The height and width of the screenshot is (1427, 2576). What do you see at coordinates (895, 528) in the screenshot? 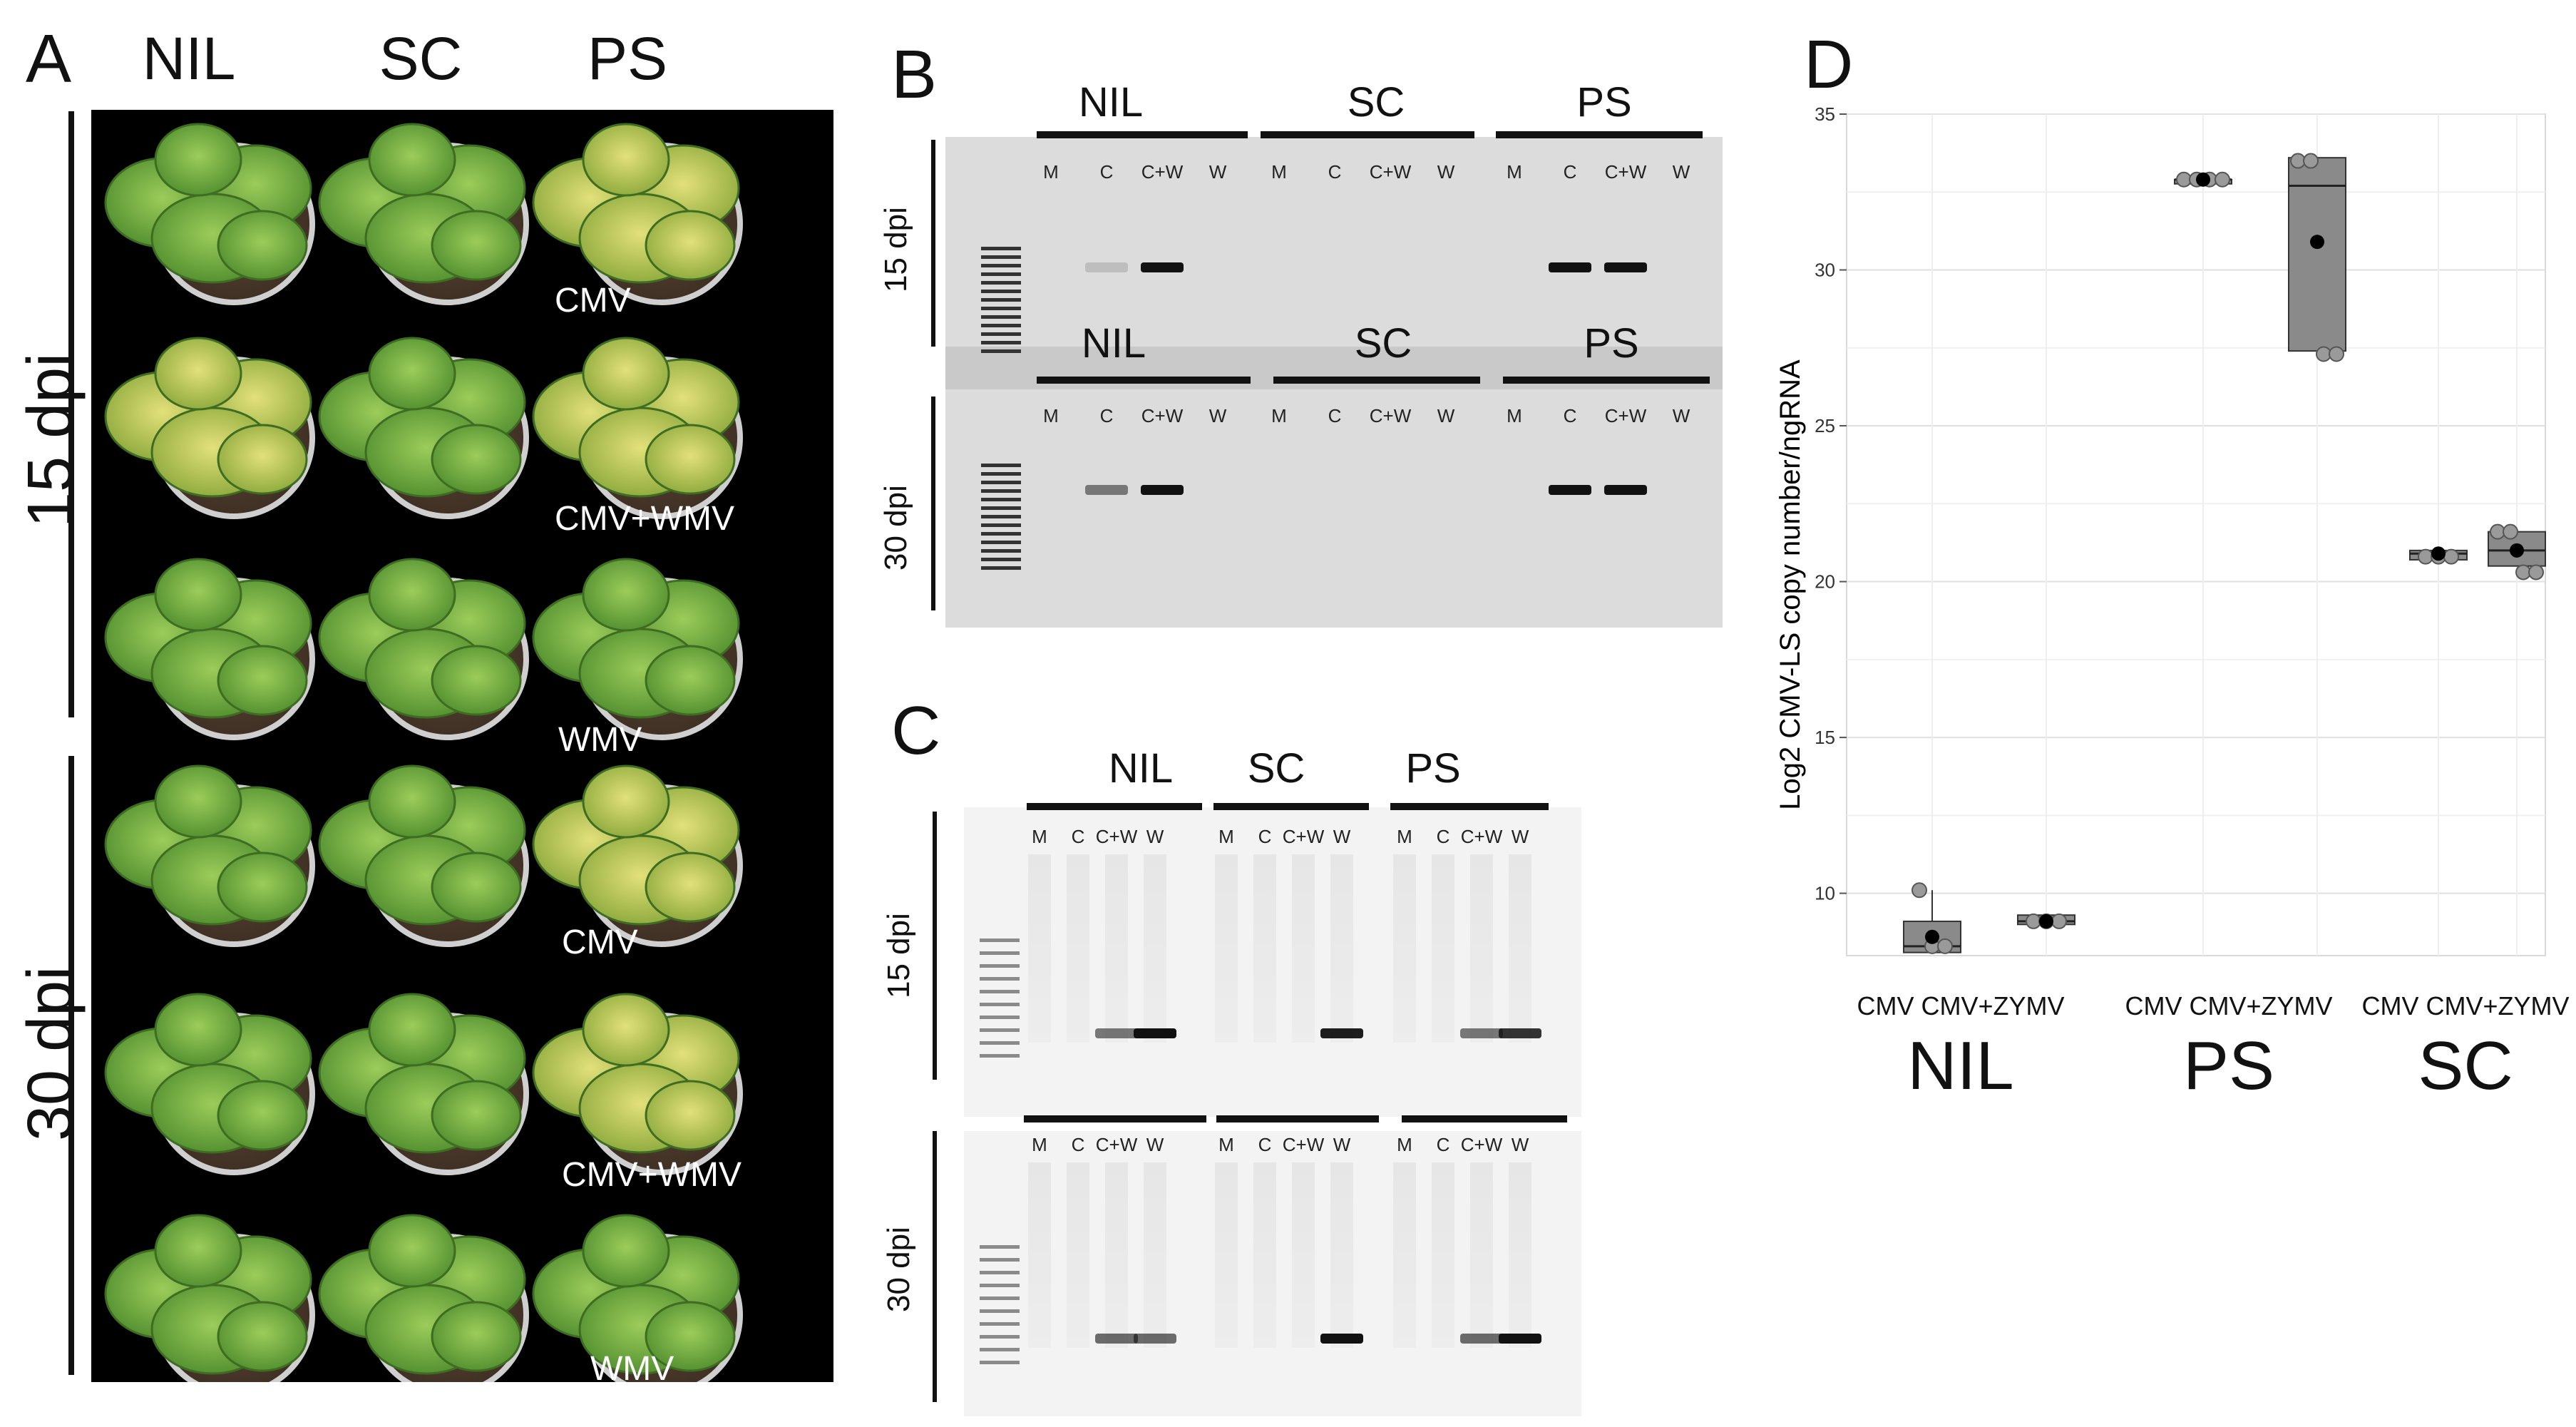
I see `gel-b-row-30dpi: 30 dpi` at bounding box center [895, 528].